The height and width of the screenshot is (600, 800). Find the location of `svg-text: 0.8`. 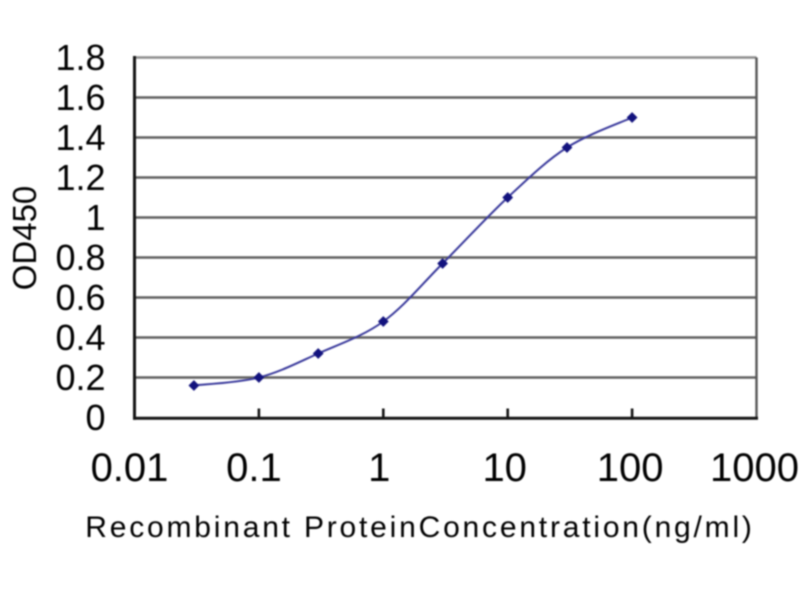

svg-text: 0.8 is located at coordinates (80, 257).